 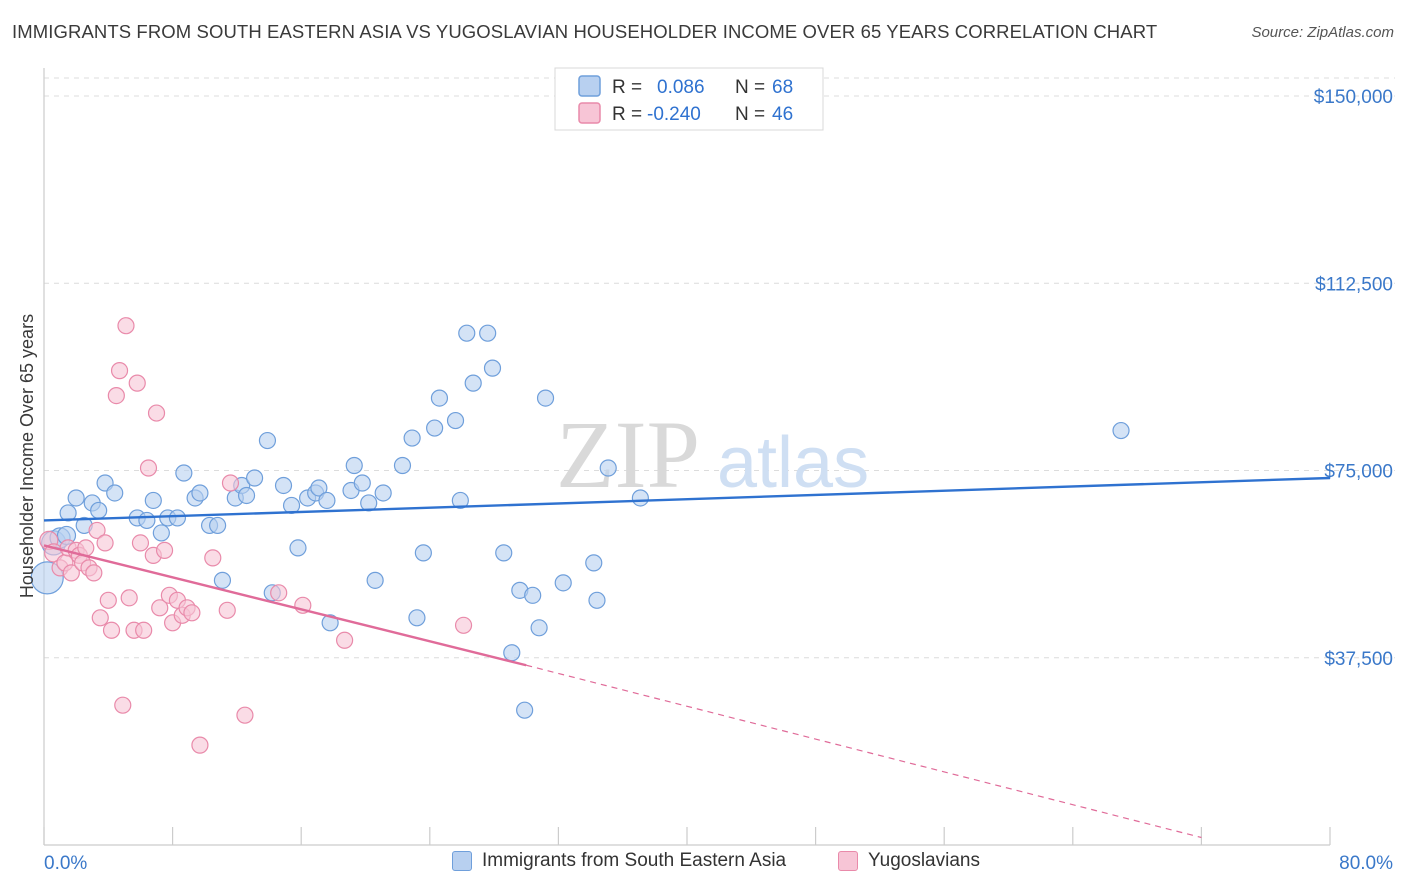 I want to click on legend-r-label-pink: R =, so click(x=627, y=114).